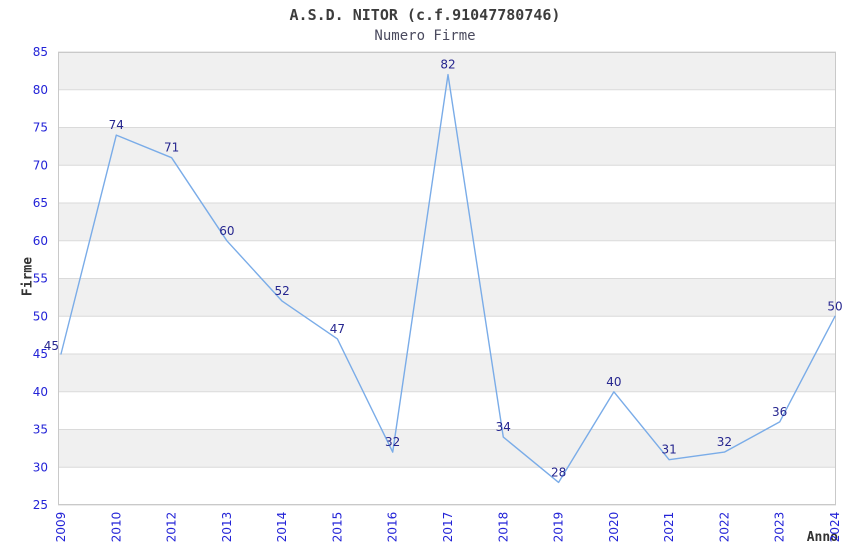 This screenshot has width=850, height=550. I want to click on y-tick-label: 50, so click(40, 316).